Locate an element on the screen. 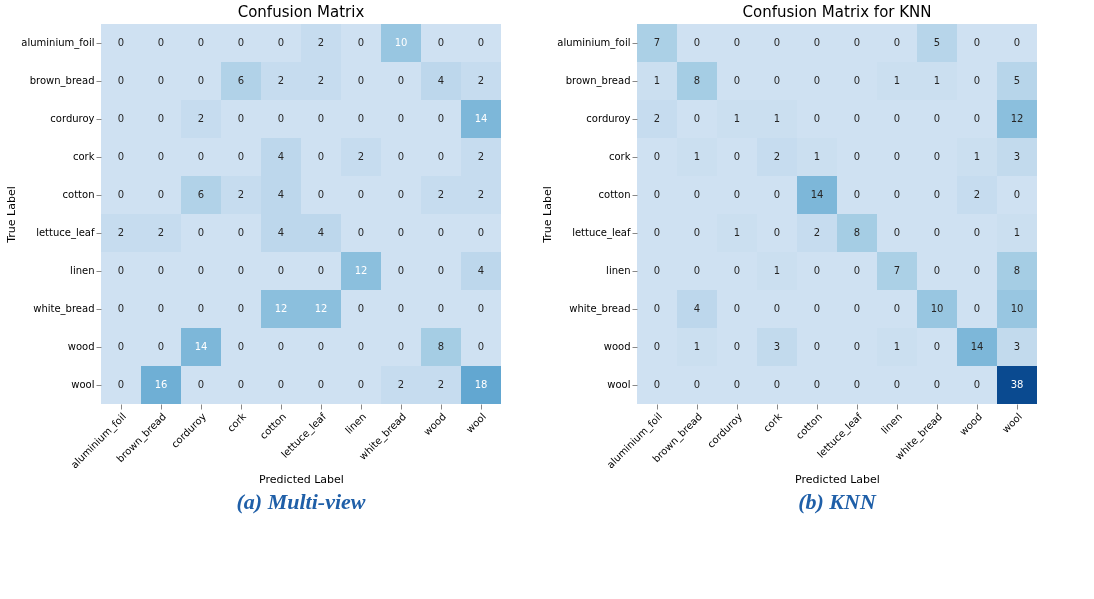 The width and height of the screenshot is (1094, 599). chart-title: Confusion Matrix for KNN is located at coordinates (837, 12).